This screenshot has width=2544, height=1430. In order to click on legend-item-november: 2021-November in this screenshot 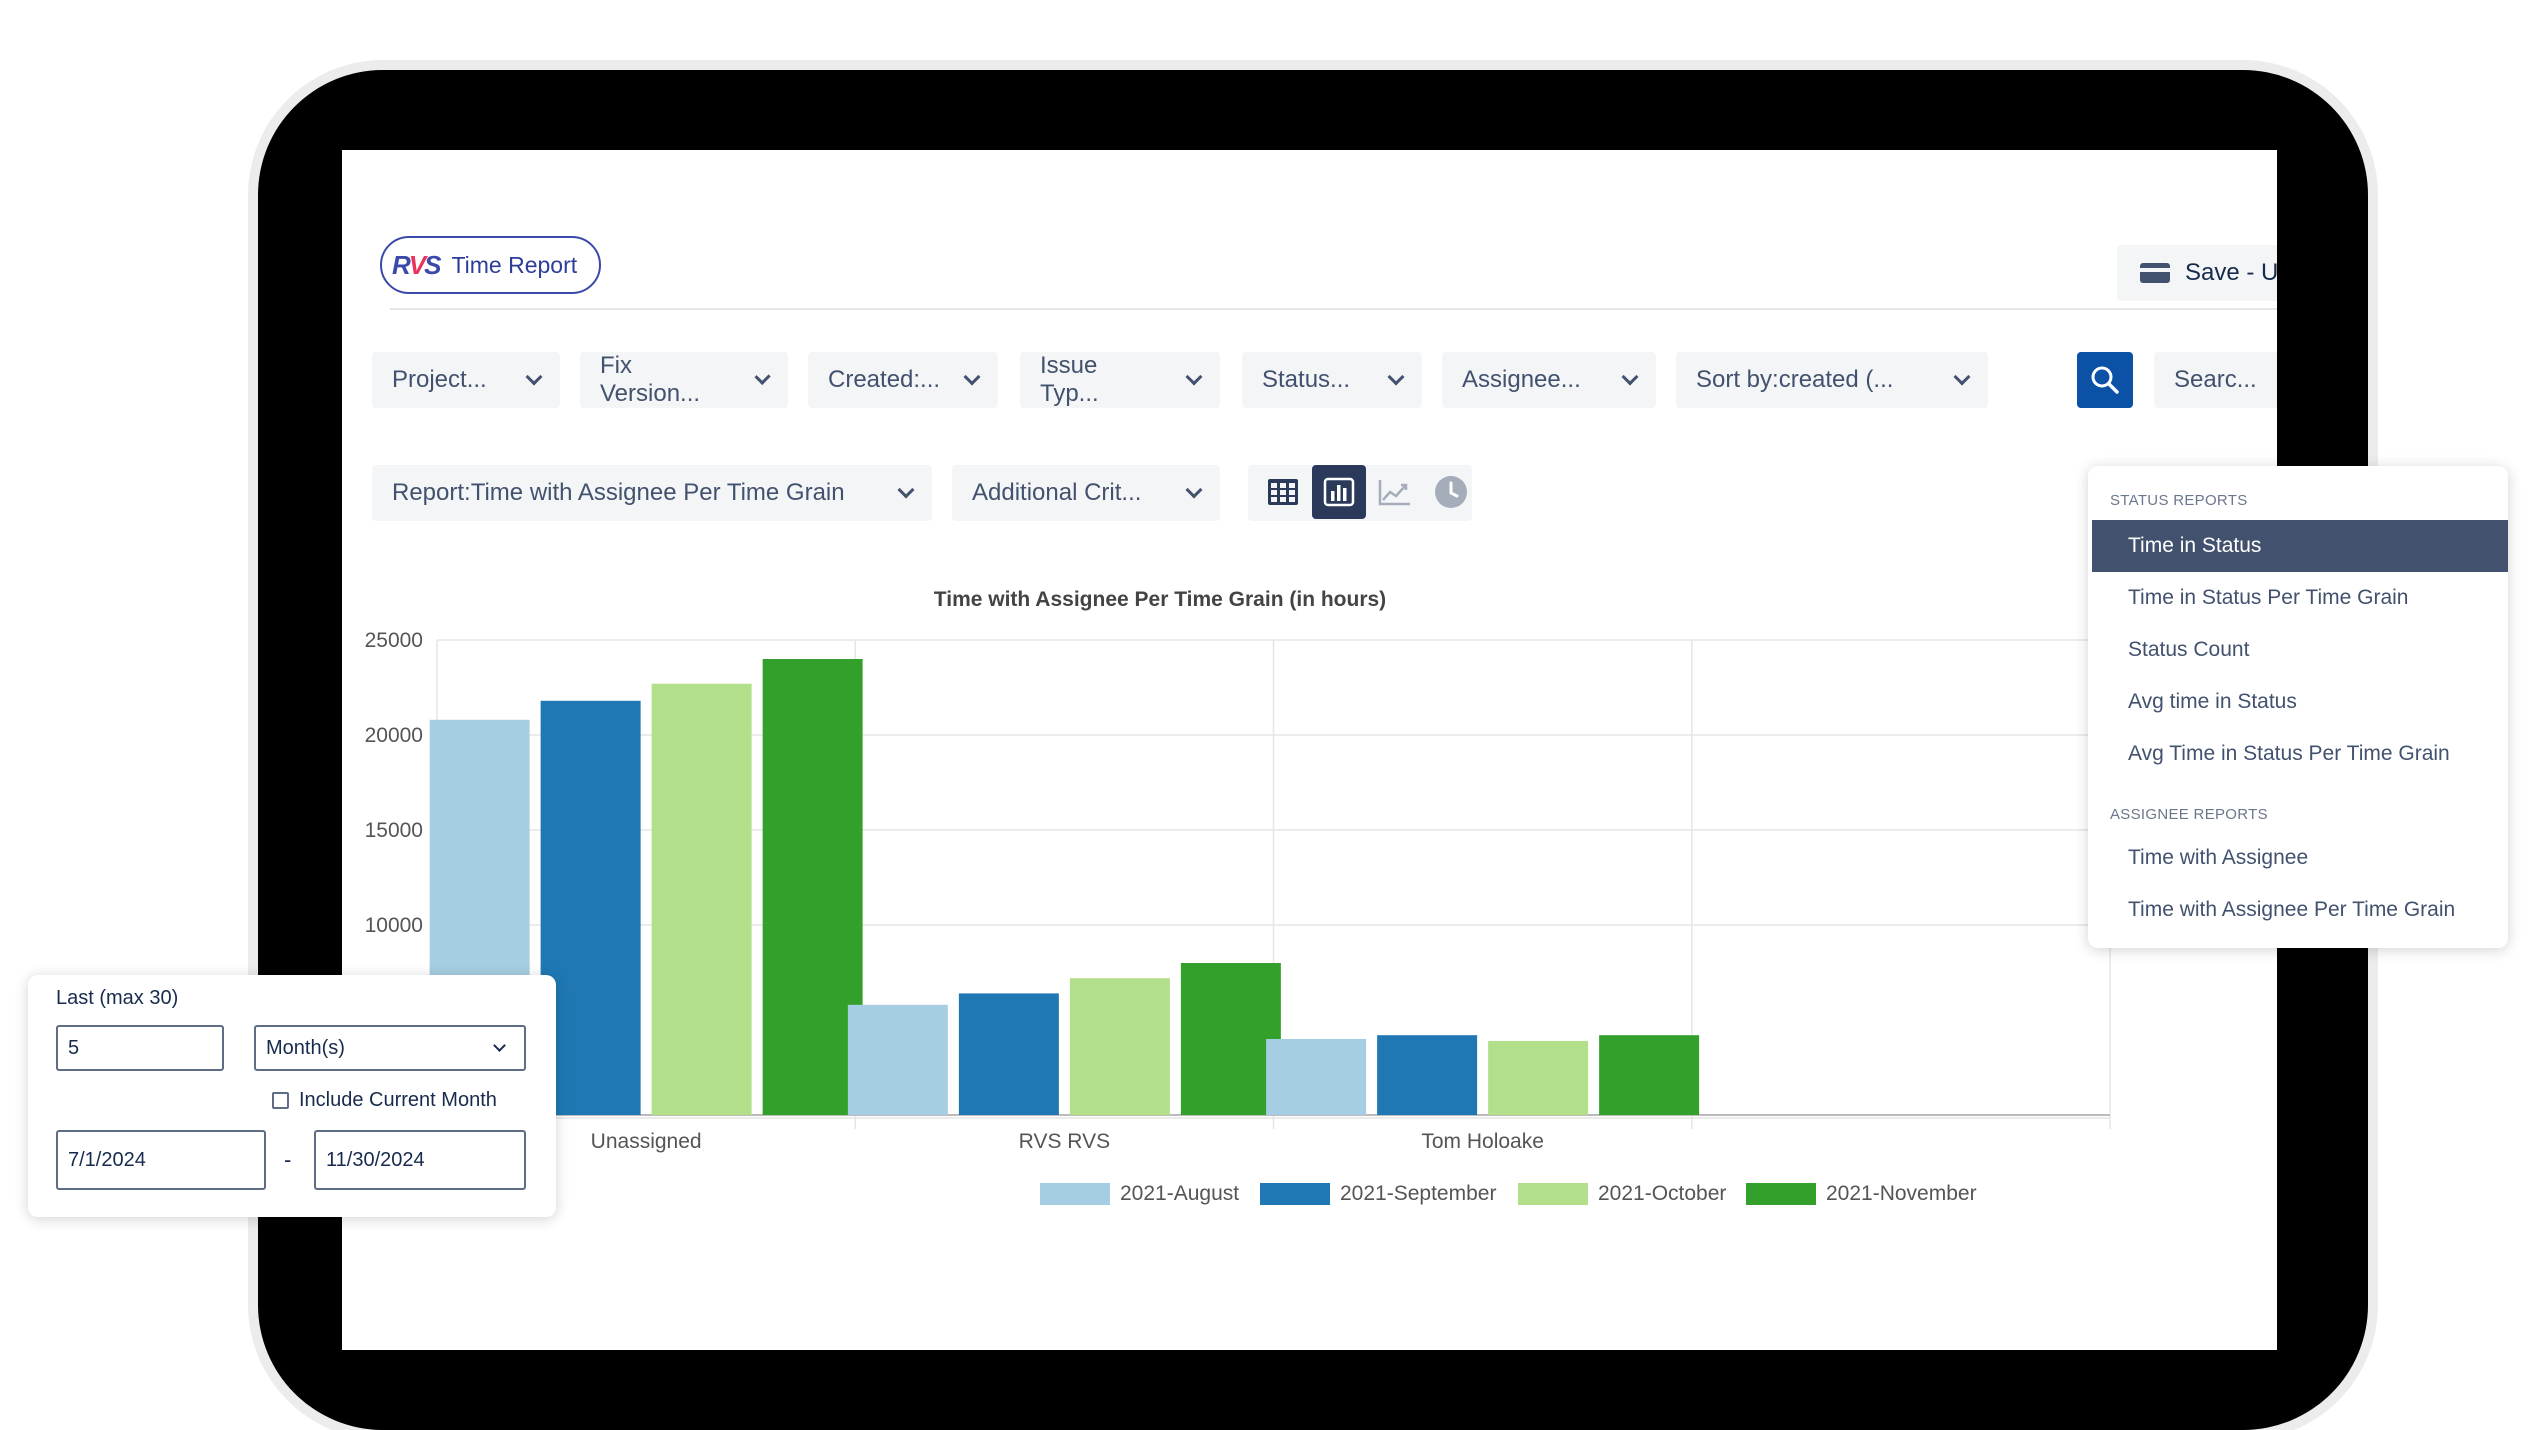, I will do `click(1861, 1194)`.